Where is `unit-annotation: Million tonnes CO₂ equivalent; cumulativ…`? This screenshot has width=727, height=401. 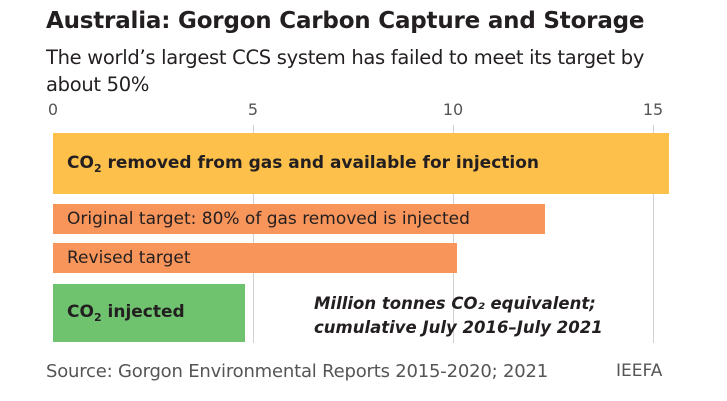 unit-annotation: Million tonnes CO₂ equivalent; cumulativ… is located at coordinates (458, 316).